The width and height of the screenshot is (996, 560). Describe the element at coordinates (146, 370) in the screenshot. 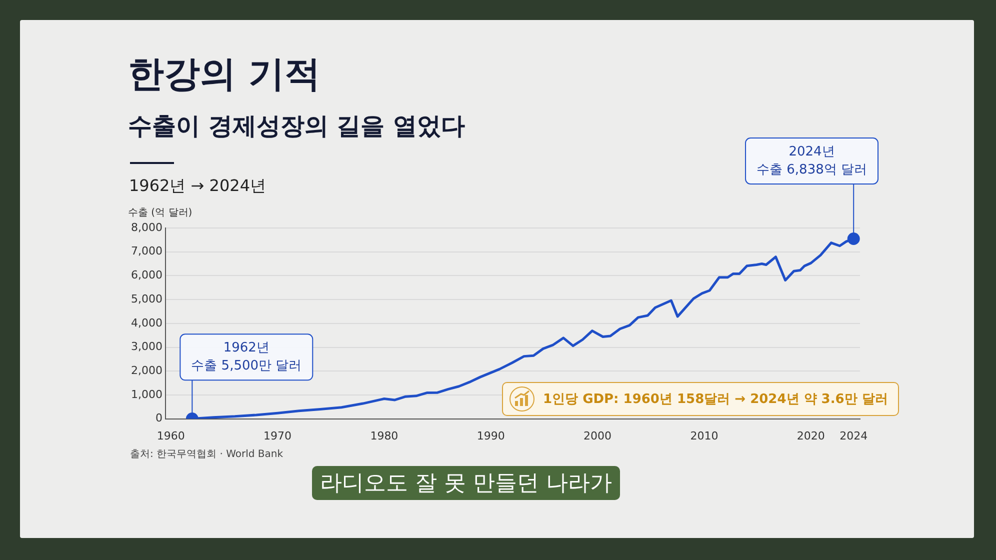

I see `y-tick-label: 2,000` at that location.